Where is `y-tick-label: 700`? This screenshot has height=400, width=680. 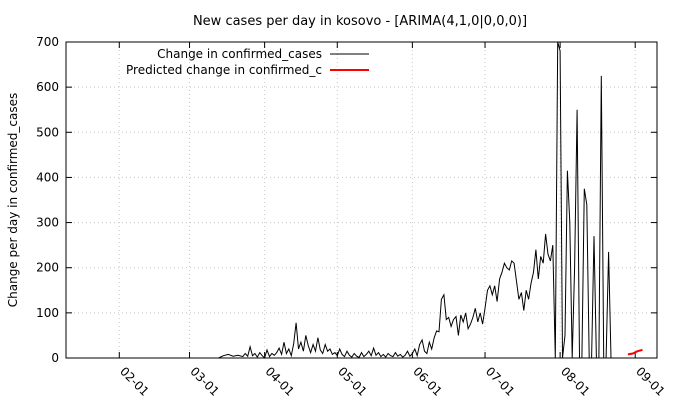 y-tick-label: 700 is located at coordinates (47, 42).